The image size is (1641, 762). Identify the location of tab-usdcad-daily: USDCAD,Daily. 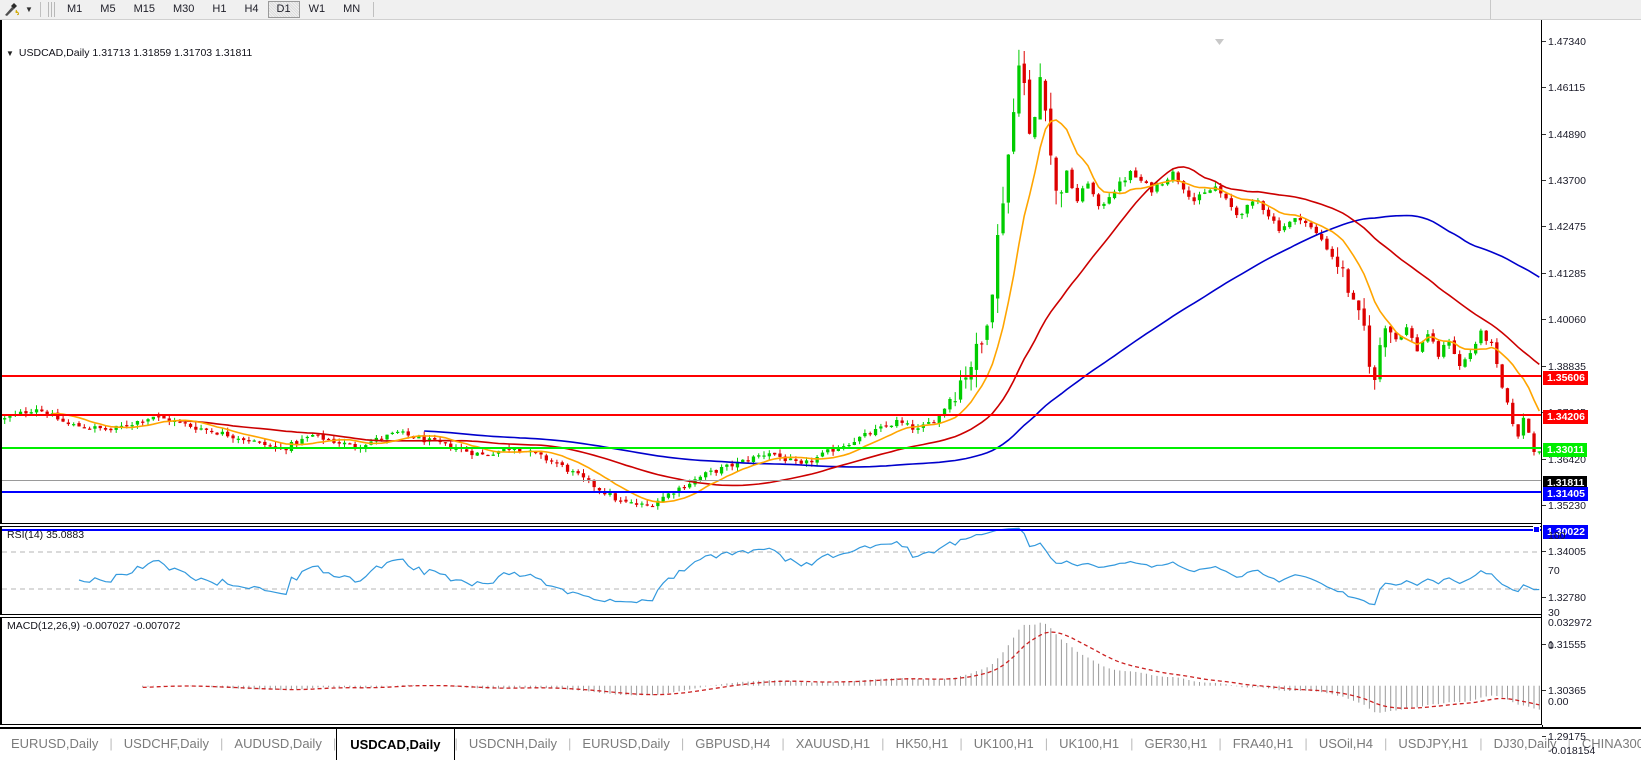
(395, 744).